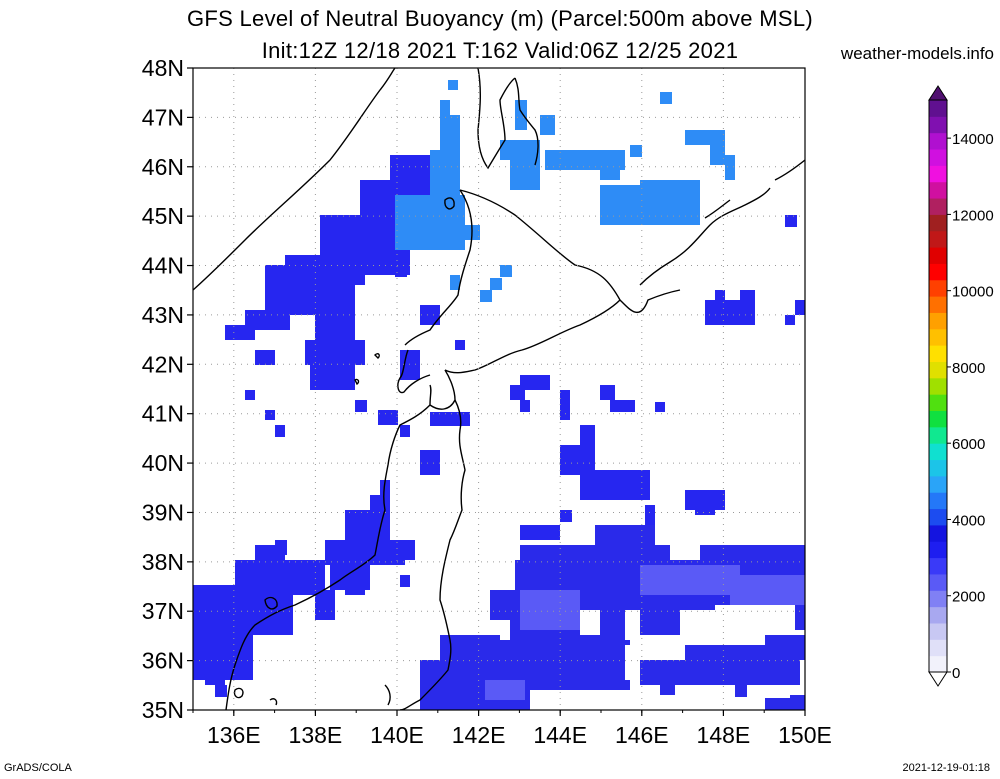 This screenshot has width=1000, height=779. What do you see at coordinates (397, 735) in the screenshot?
I see `lon-tick-label: 140E` at bounding box center [397, 735].